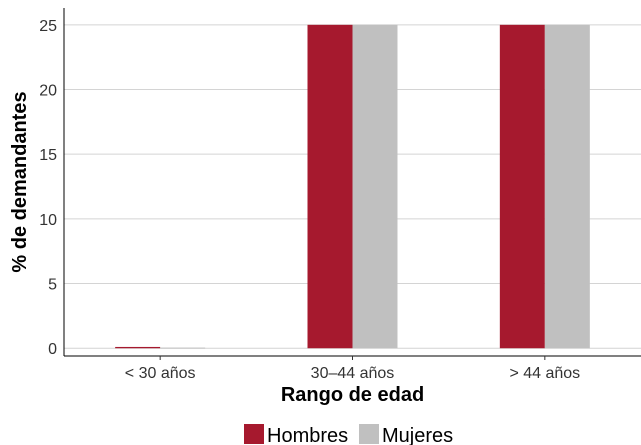  Describe the element at coordinates (352, 395) in the screenshot. I see `x-axis-title: Rango de edad` at that location.